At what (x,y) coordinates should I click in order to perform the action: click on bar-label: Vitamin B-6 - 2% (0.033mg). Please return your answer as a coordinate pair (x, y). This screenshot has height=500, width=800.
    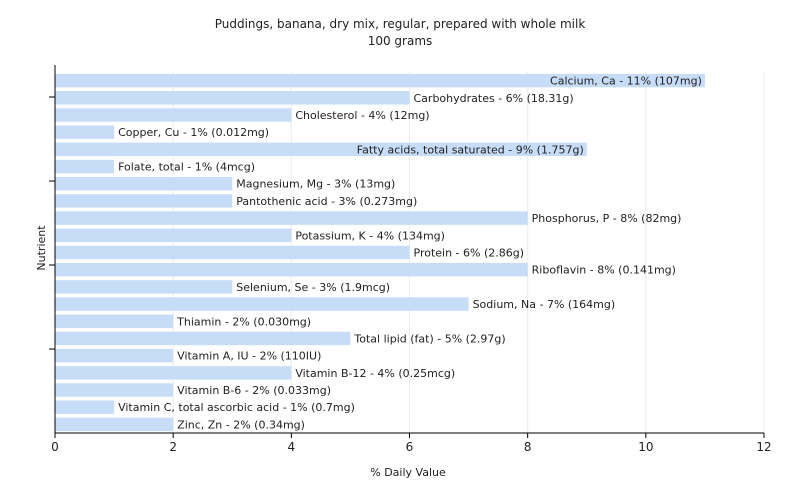
    Looking at the image, I should click on (254, 390).